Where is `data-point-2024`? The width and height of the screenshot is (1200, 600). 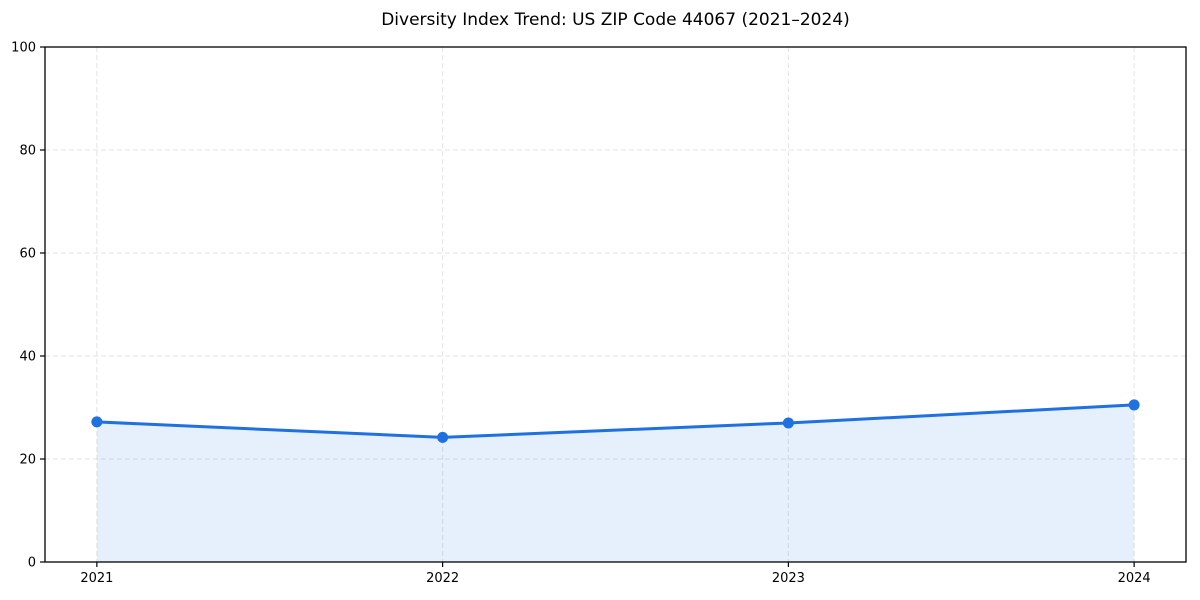 data-point-2024 is located at coordinates (1134, 405).